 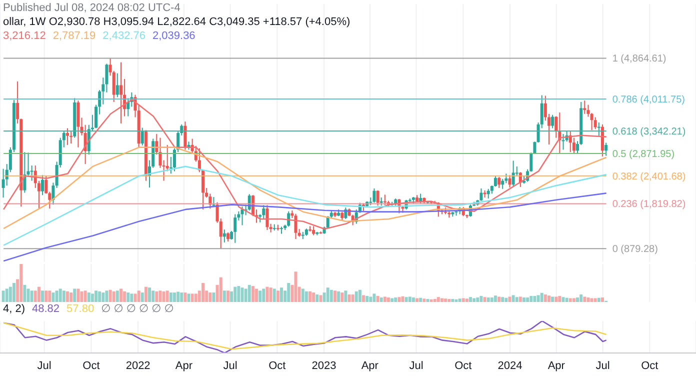 What do you see at coordinates (649, 176) in the screenshot?
I see `ref-line-label: 0.382 (2,401.68)` at bounding box center [649, 176].